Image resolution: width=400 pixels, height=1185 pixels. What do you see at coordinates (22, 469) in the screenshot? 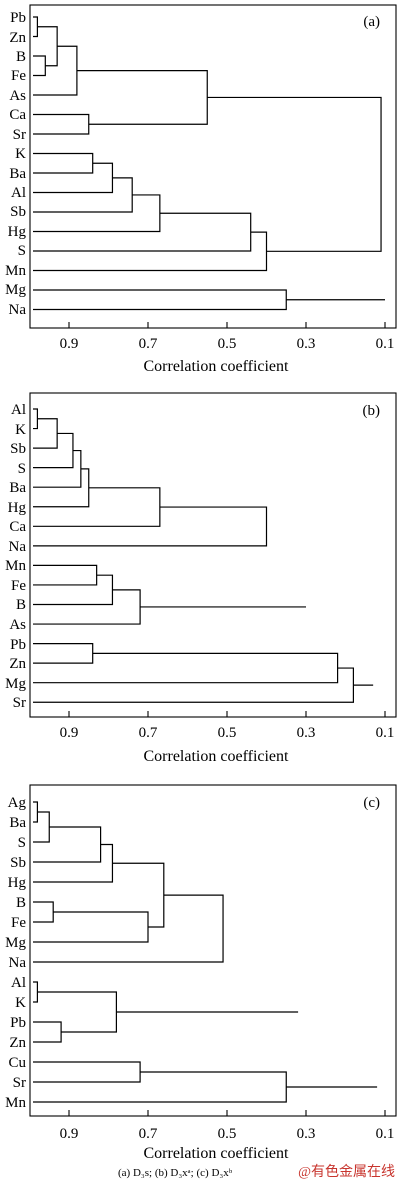
I see `panel-b-leaf-s: S` at bounding box center [22, 469].